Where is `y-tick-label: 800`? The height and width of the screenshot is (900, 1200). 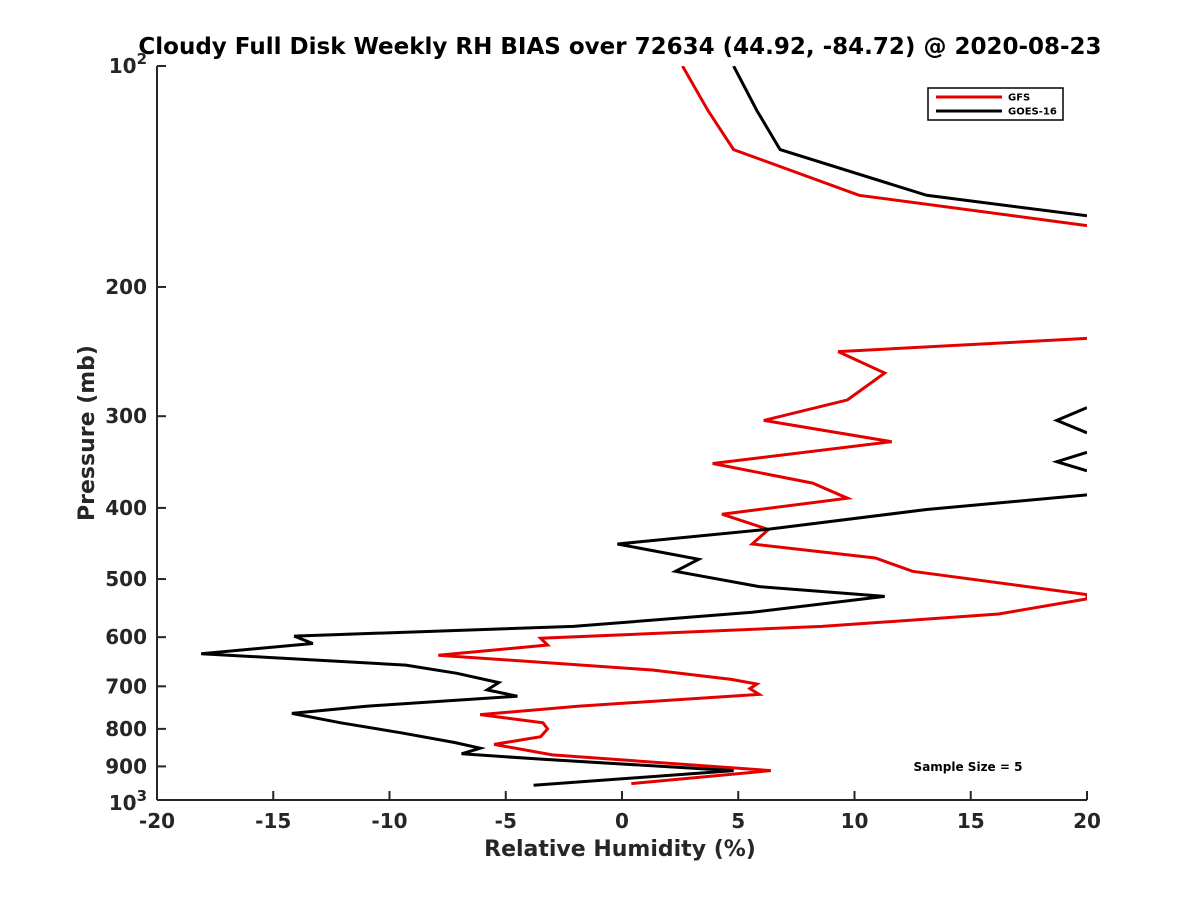
y-tick-label: 800 is located at coordinates (126, 729).